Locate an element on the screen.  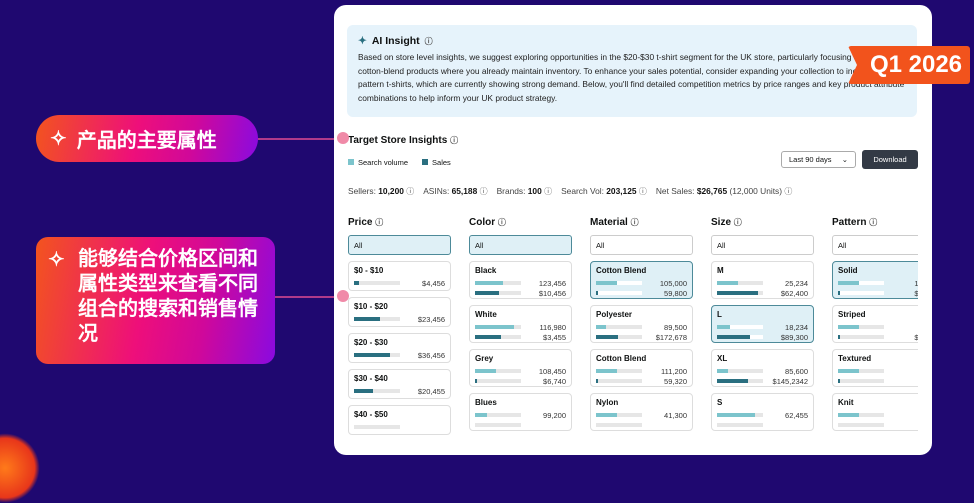
stat-item: ASINs: 65,188 ⓘ is located at coordinates (455, 191).